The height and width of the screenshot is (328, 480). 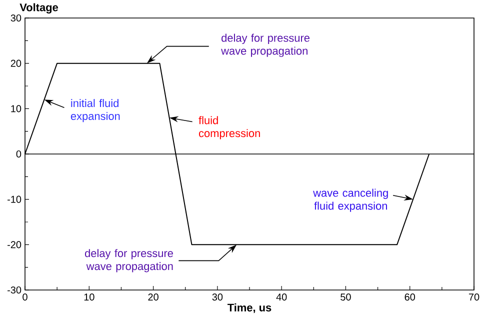 I want to click on y-axis-title: Voltage, so click(x=39, y=8).